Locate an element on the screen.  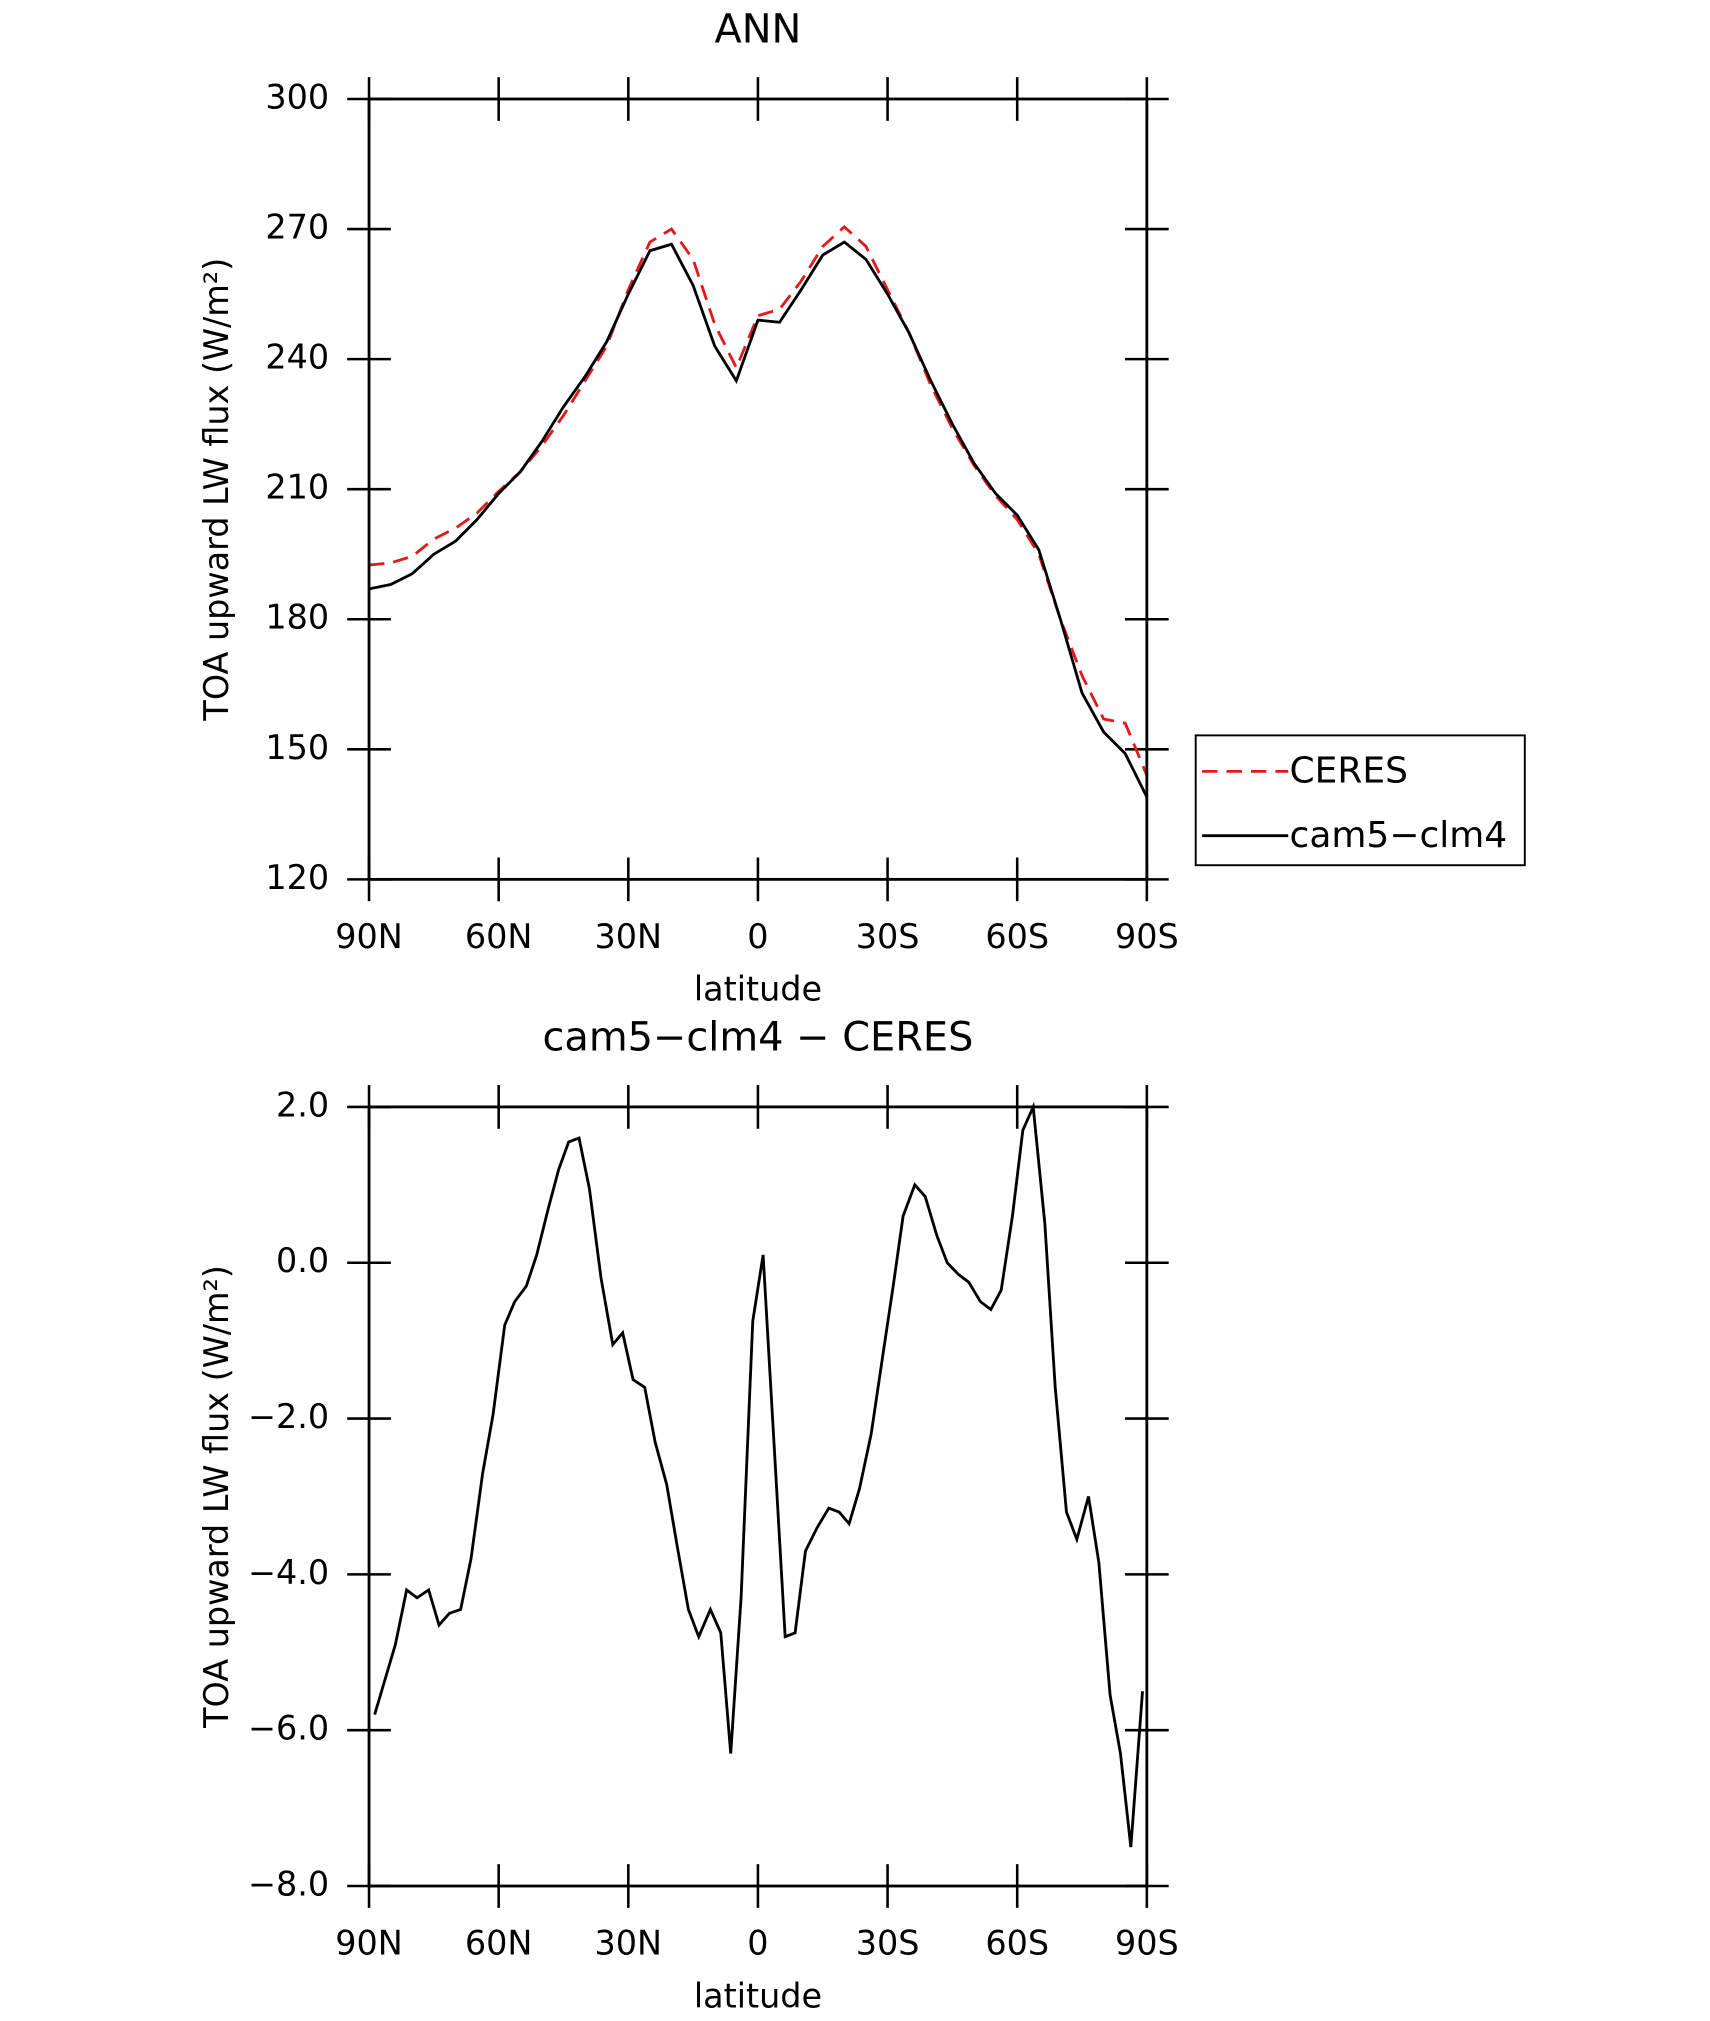
y-tick-label: 2.0 is located at coordinates (302, 1104).